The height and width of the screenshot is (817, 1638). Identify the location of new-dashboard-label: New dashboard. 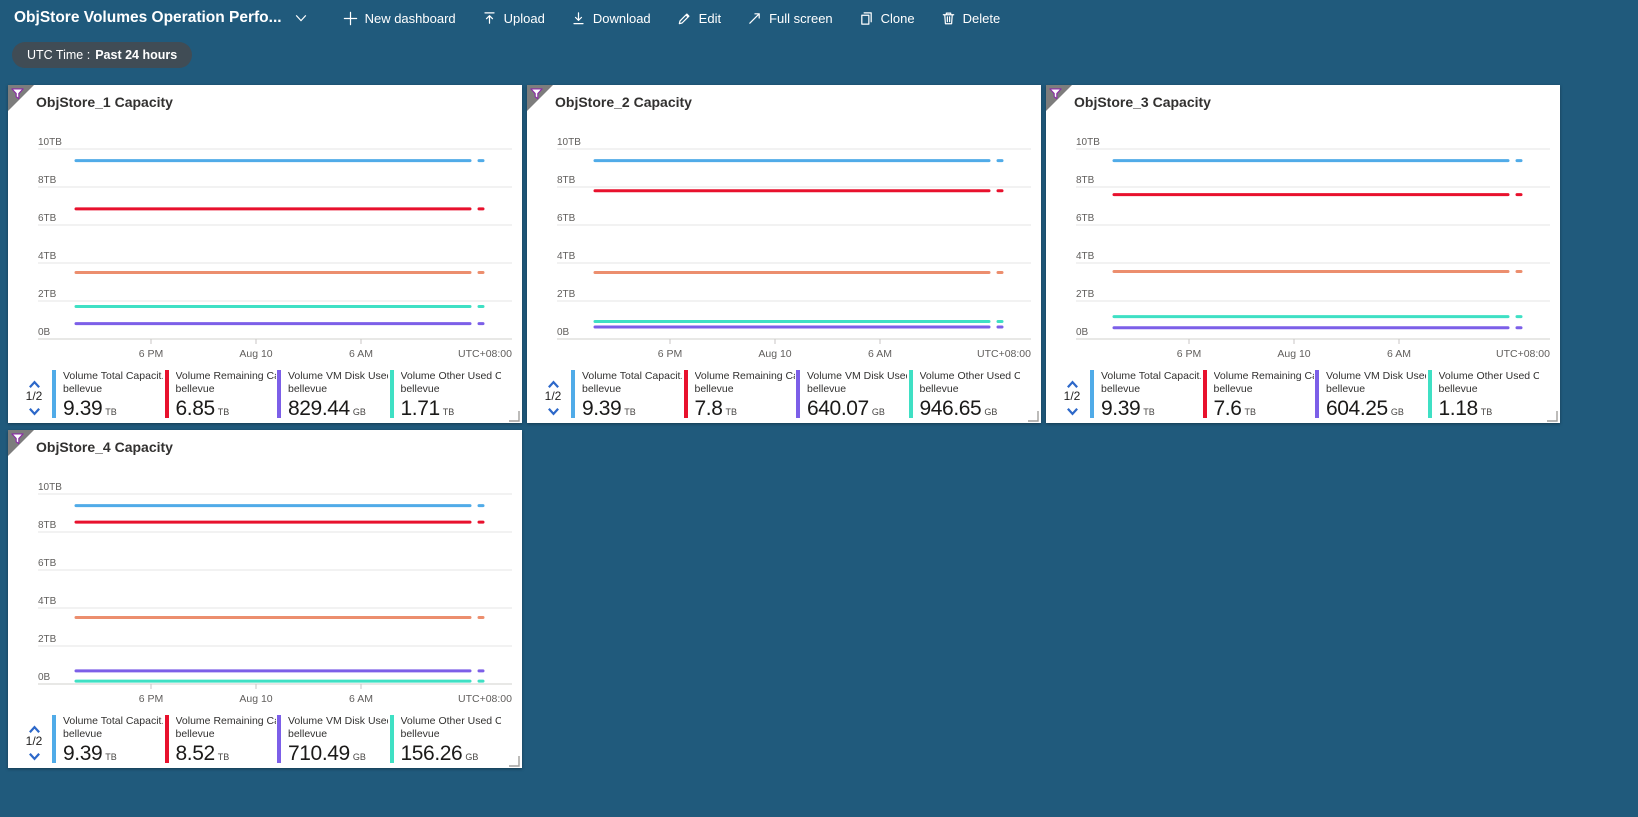
(410, 18).